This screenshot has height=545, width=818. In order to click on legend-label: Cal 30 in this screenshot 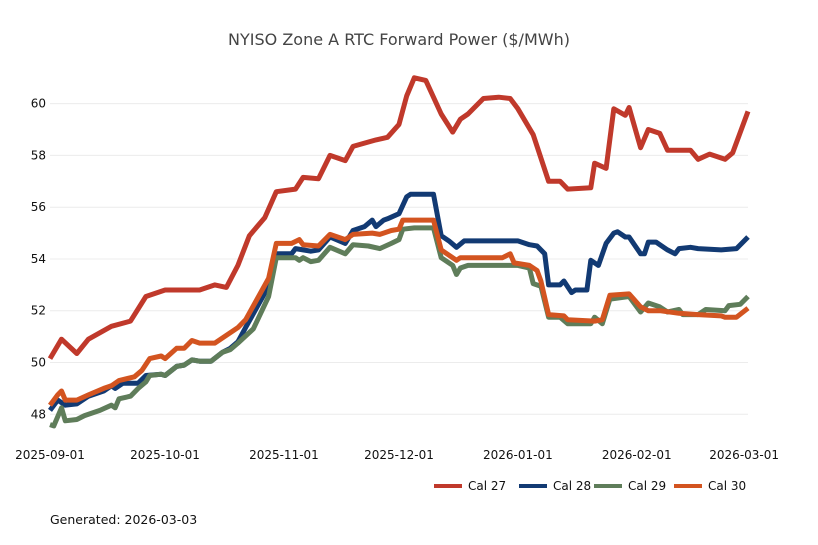, I will do `click(727, 486)`.